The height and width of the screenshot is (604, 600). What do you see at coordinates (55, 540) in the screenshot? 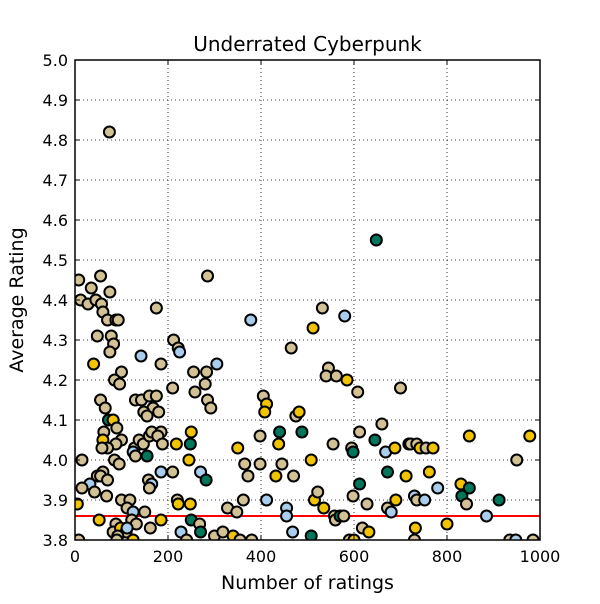
I see `y-tick-label: 3.8` at bounding box center [55, 540].